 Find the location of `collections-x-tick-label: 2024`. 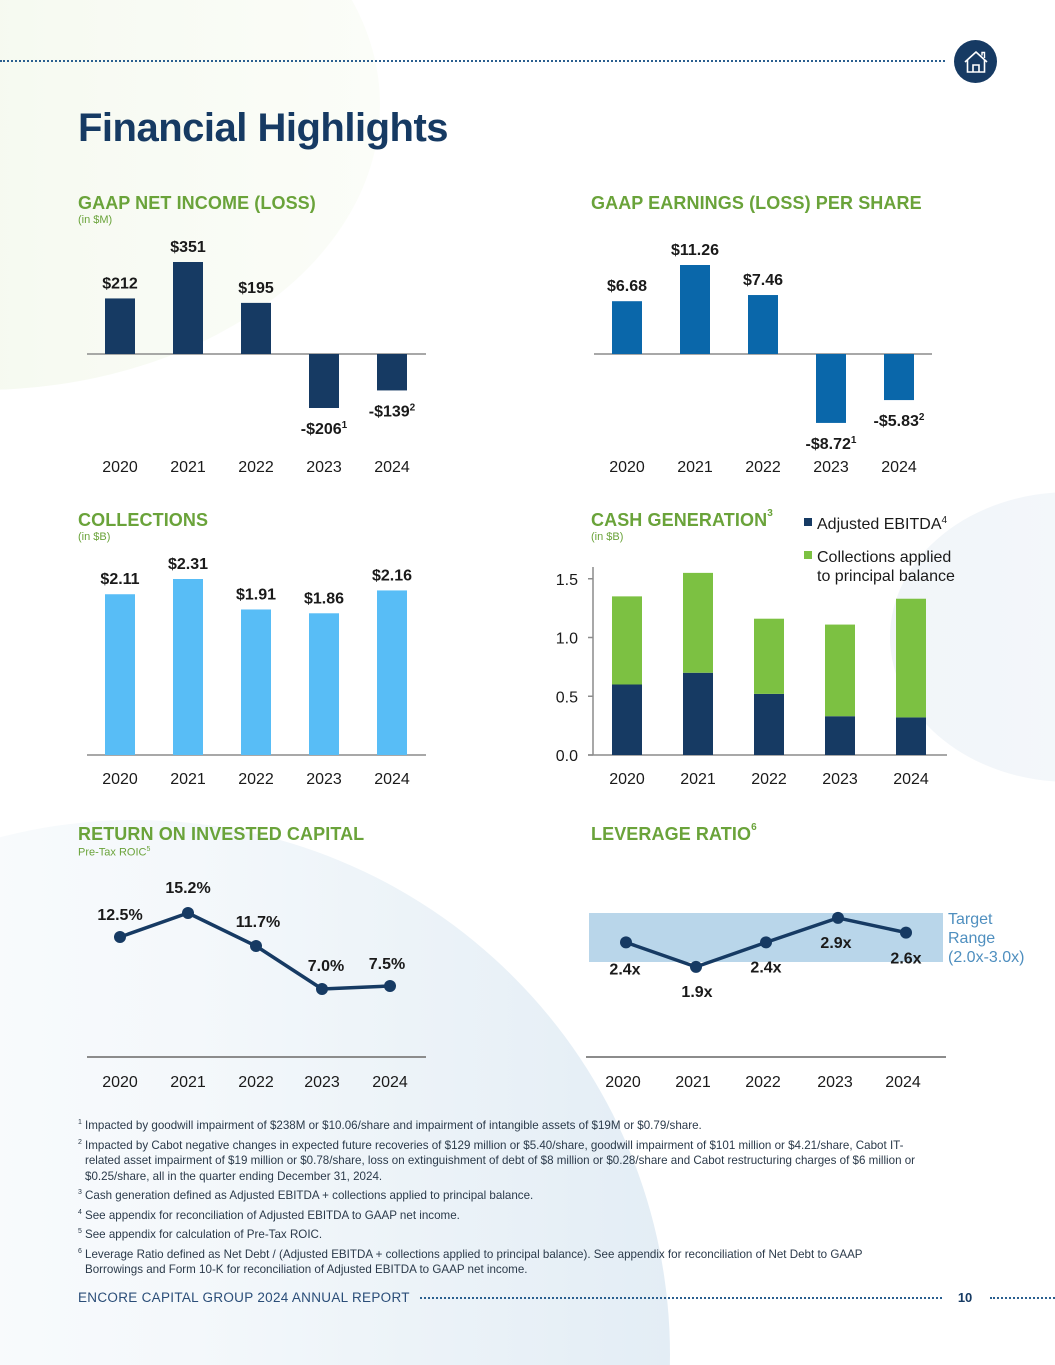

collections-x-tick-label: 2024 is located at coordinates (392, 779).